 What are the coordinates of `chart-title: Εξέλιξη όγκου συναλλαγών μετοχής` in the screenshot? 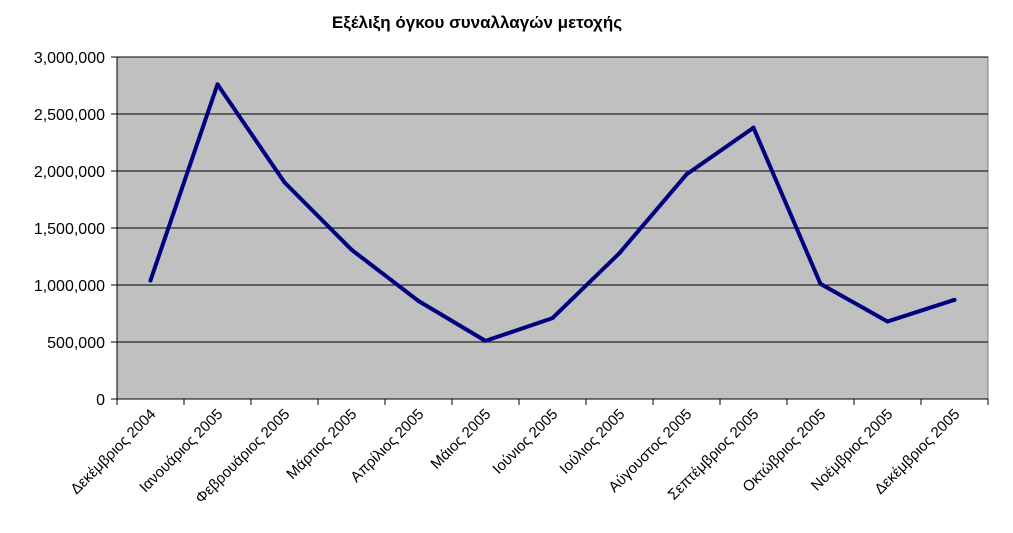 It's located at (477, 22).